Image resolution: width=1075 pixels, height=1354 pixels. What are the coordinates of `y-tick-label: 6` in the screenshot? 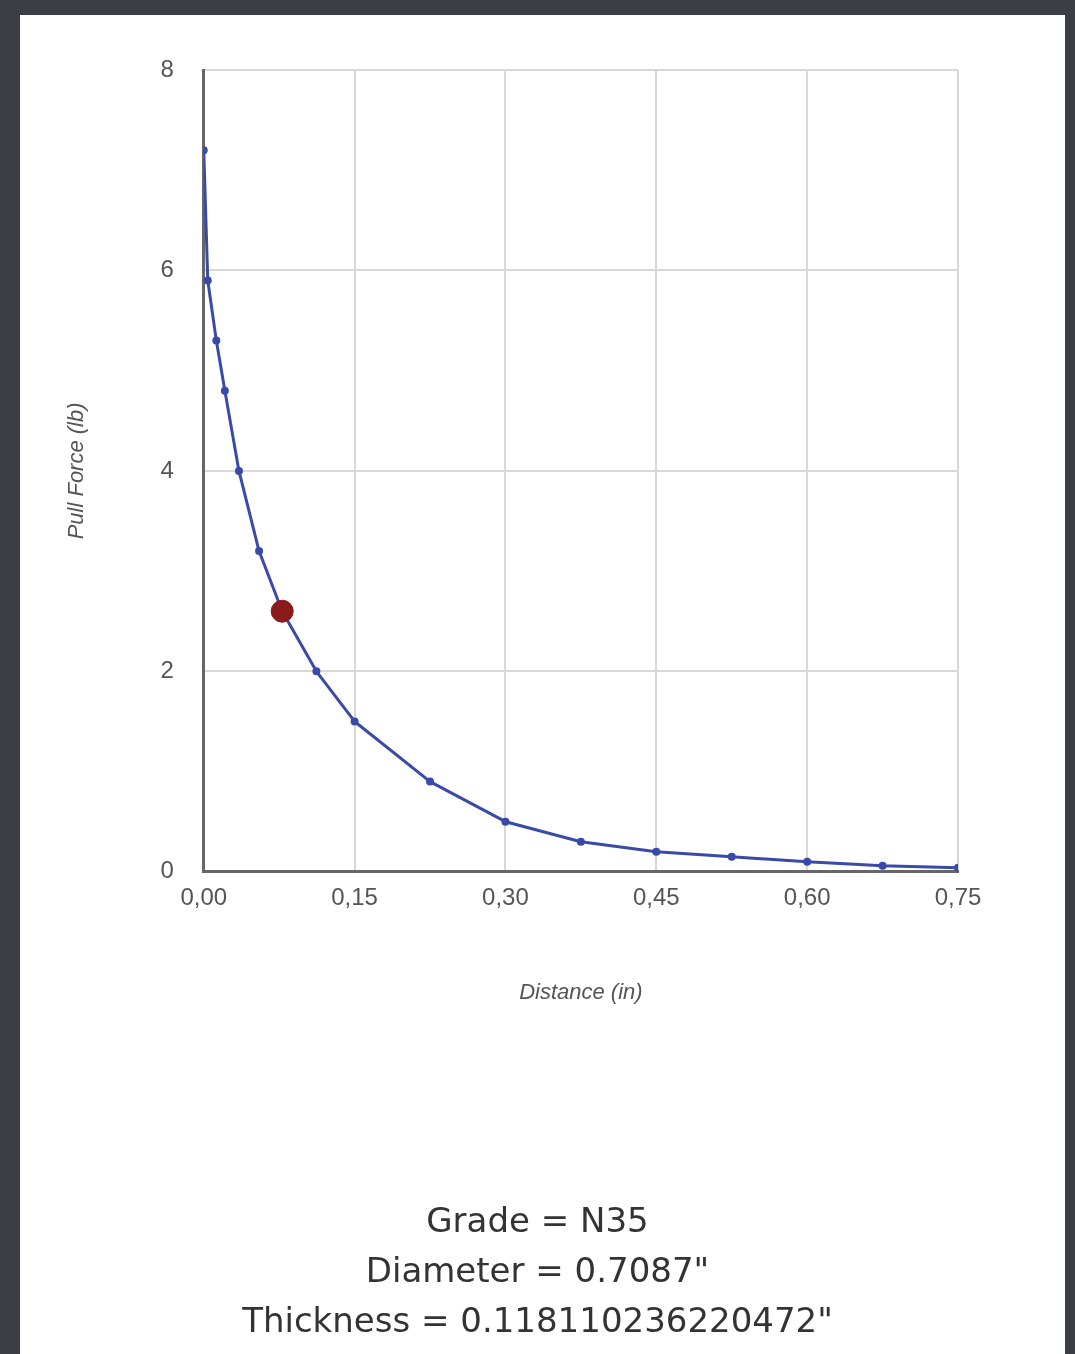 It's located at (167, 269).